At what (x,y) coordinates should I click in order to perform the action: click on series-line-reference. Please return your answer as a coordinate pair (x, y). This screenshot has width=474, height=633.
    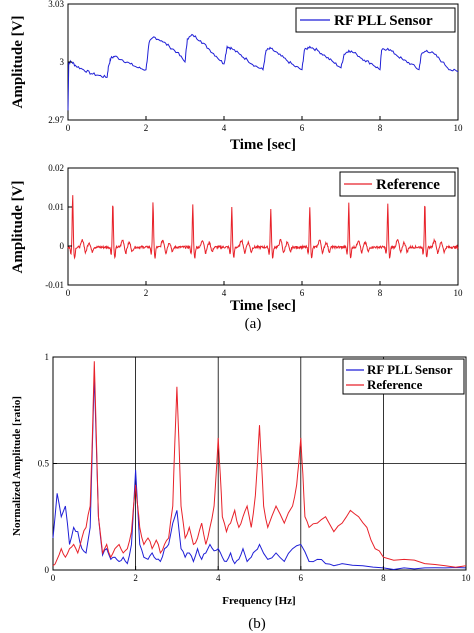
    Looking at the image, I should click on (263, 227).